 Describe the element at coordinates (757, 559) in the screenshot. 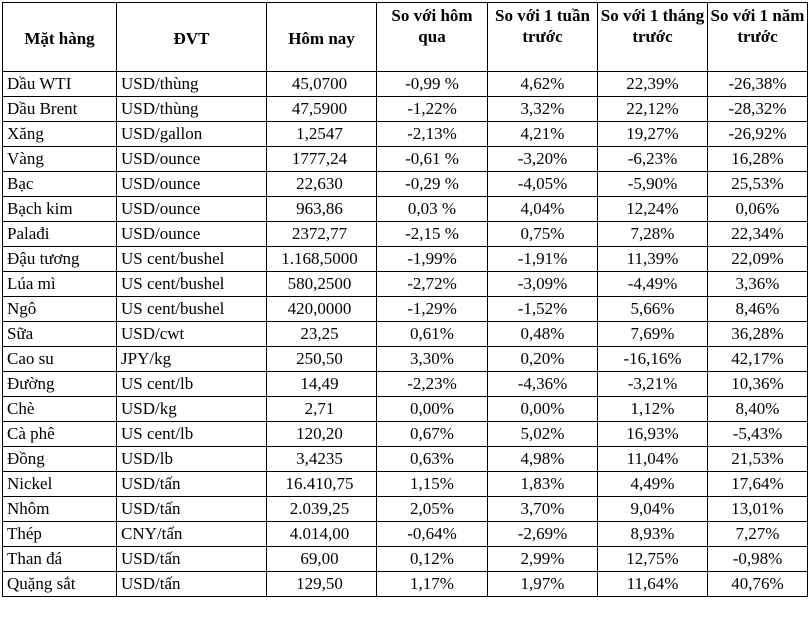

I see `vs-year-cell: -0,98%` at that location.